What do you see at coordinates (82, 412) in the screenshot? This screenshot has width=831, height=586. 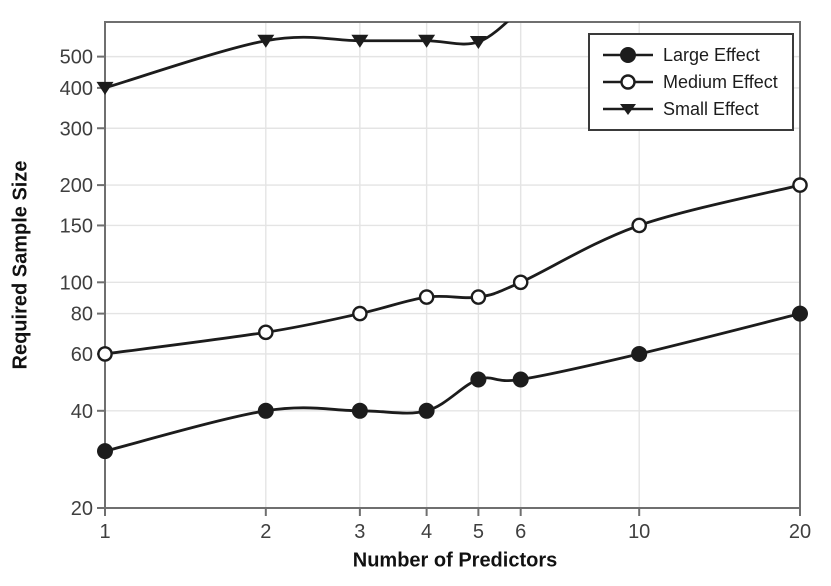 I see `y-tick-label: 40` at bounding box center [82, 412].